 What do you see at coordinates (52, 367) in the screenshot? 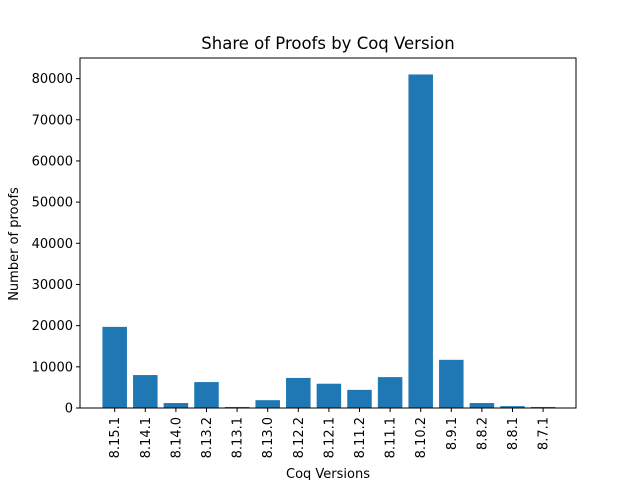
I see `y-tick-label: 10000` at bounding box center [52, 367].